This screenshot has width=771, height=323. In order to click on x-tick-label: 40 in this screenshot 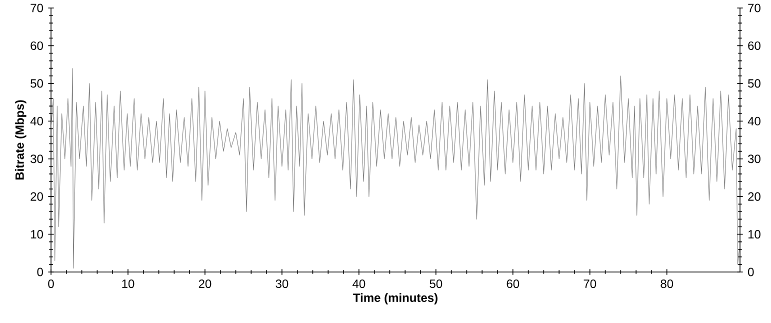, I will do `click(359, 284)`.